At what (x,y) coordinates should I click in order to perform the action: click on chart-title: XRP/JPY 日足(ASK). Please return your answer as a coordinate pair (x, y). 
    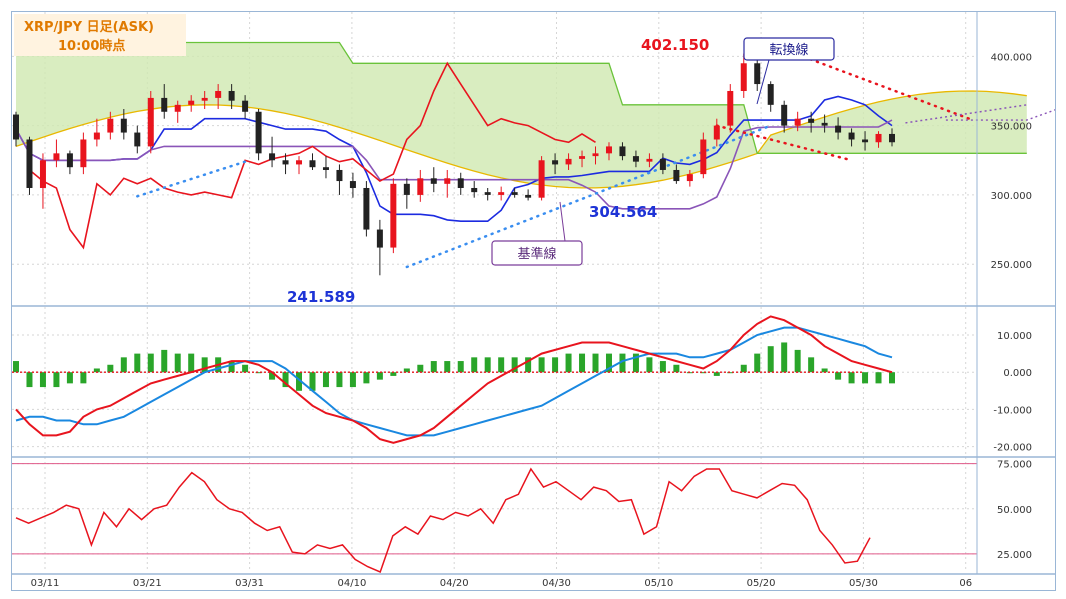
    Looking at the image, I should click on (89, 27).